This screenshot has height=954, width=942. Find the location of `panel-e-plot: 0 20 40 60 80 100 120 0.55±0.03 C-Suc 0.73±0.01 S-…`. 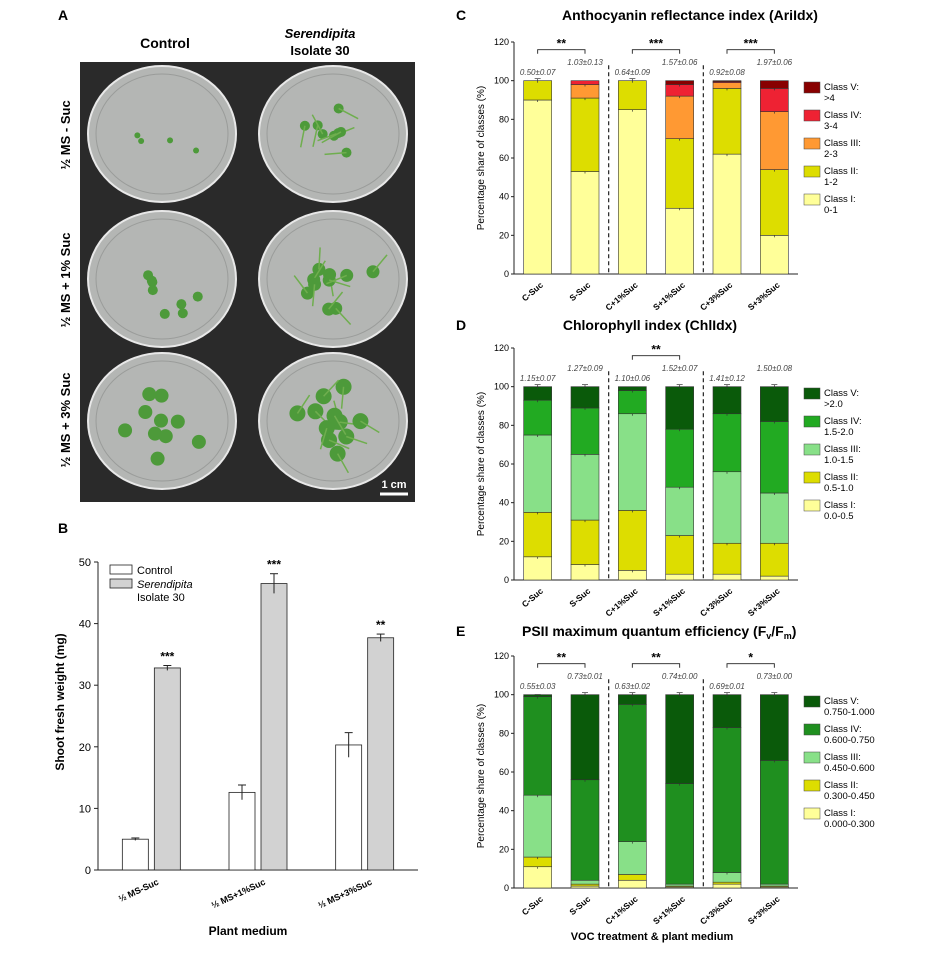

panel-e-plot: 0 20 40 60 80 100 120 0.55±0.03 C-Suc 0.73±0.01 S-… is located at coordinates (684, 789).